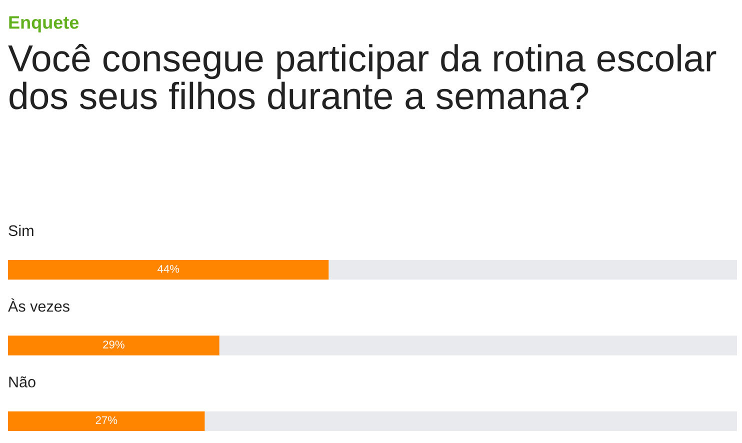  I want to click on y-tick-label: Às vezes, so click(39, 305).